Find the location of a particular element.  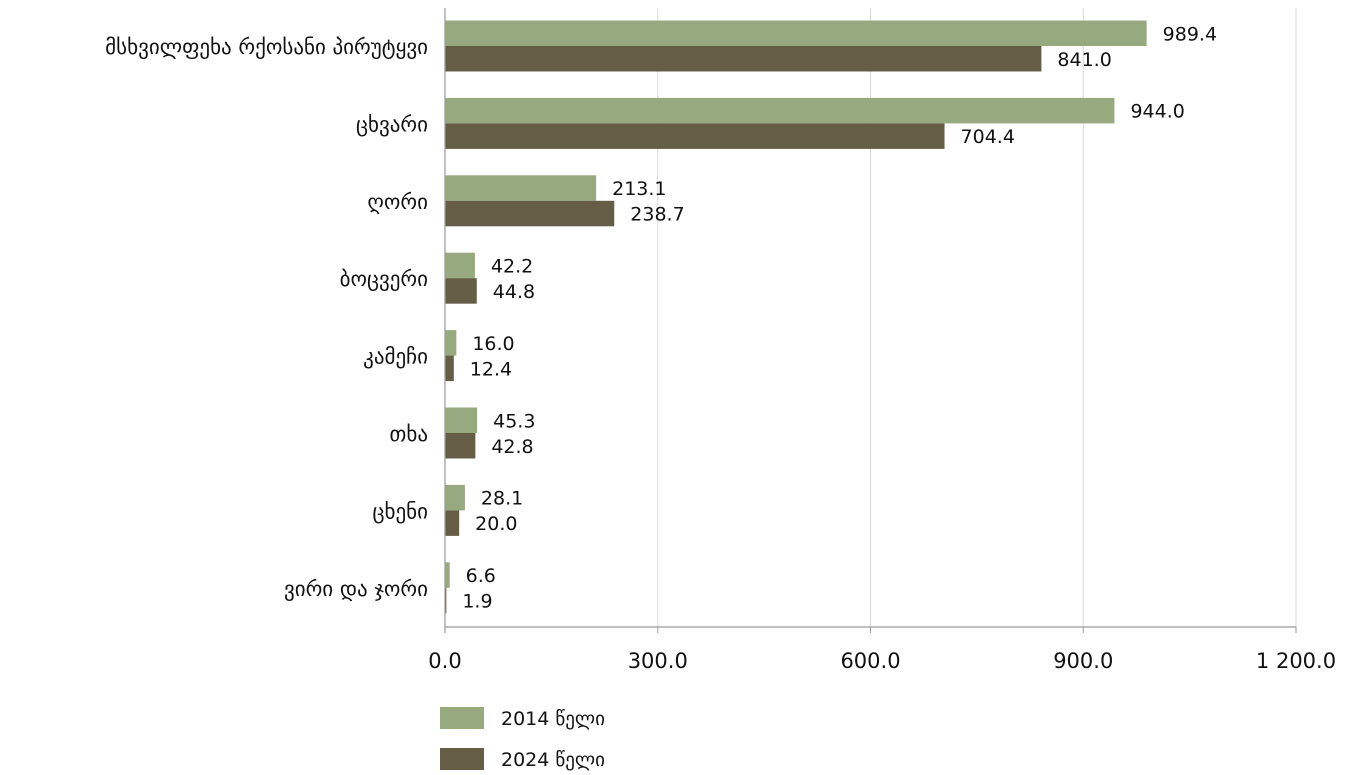

chart-legend: 2014 წელი 2024 წელი is located at coordinates (522, 739).